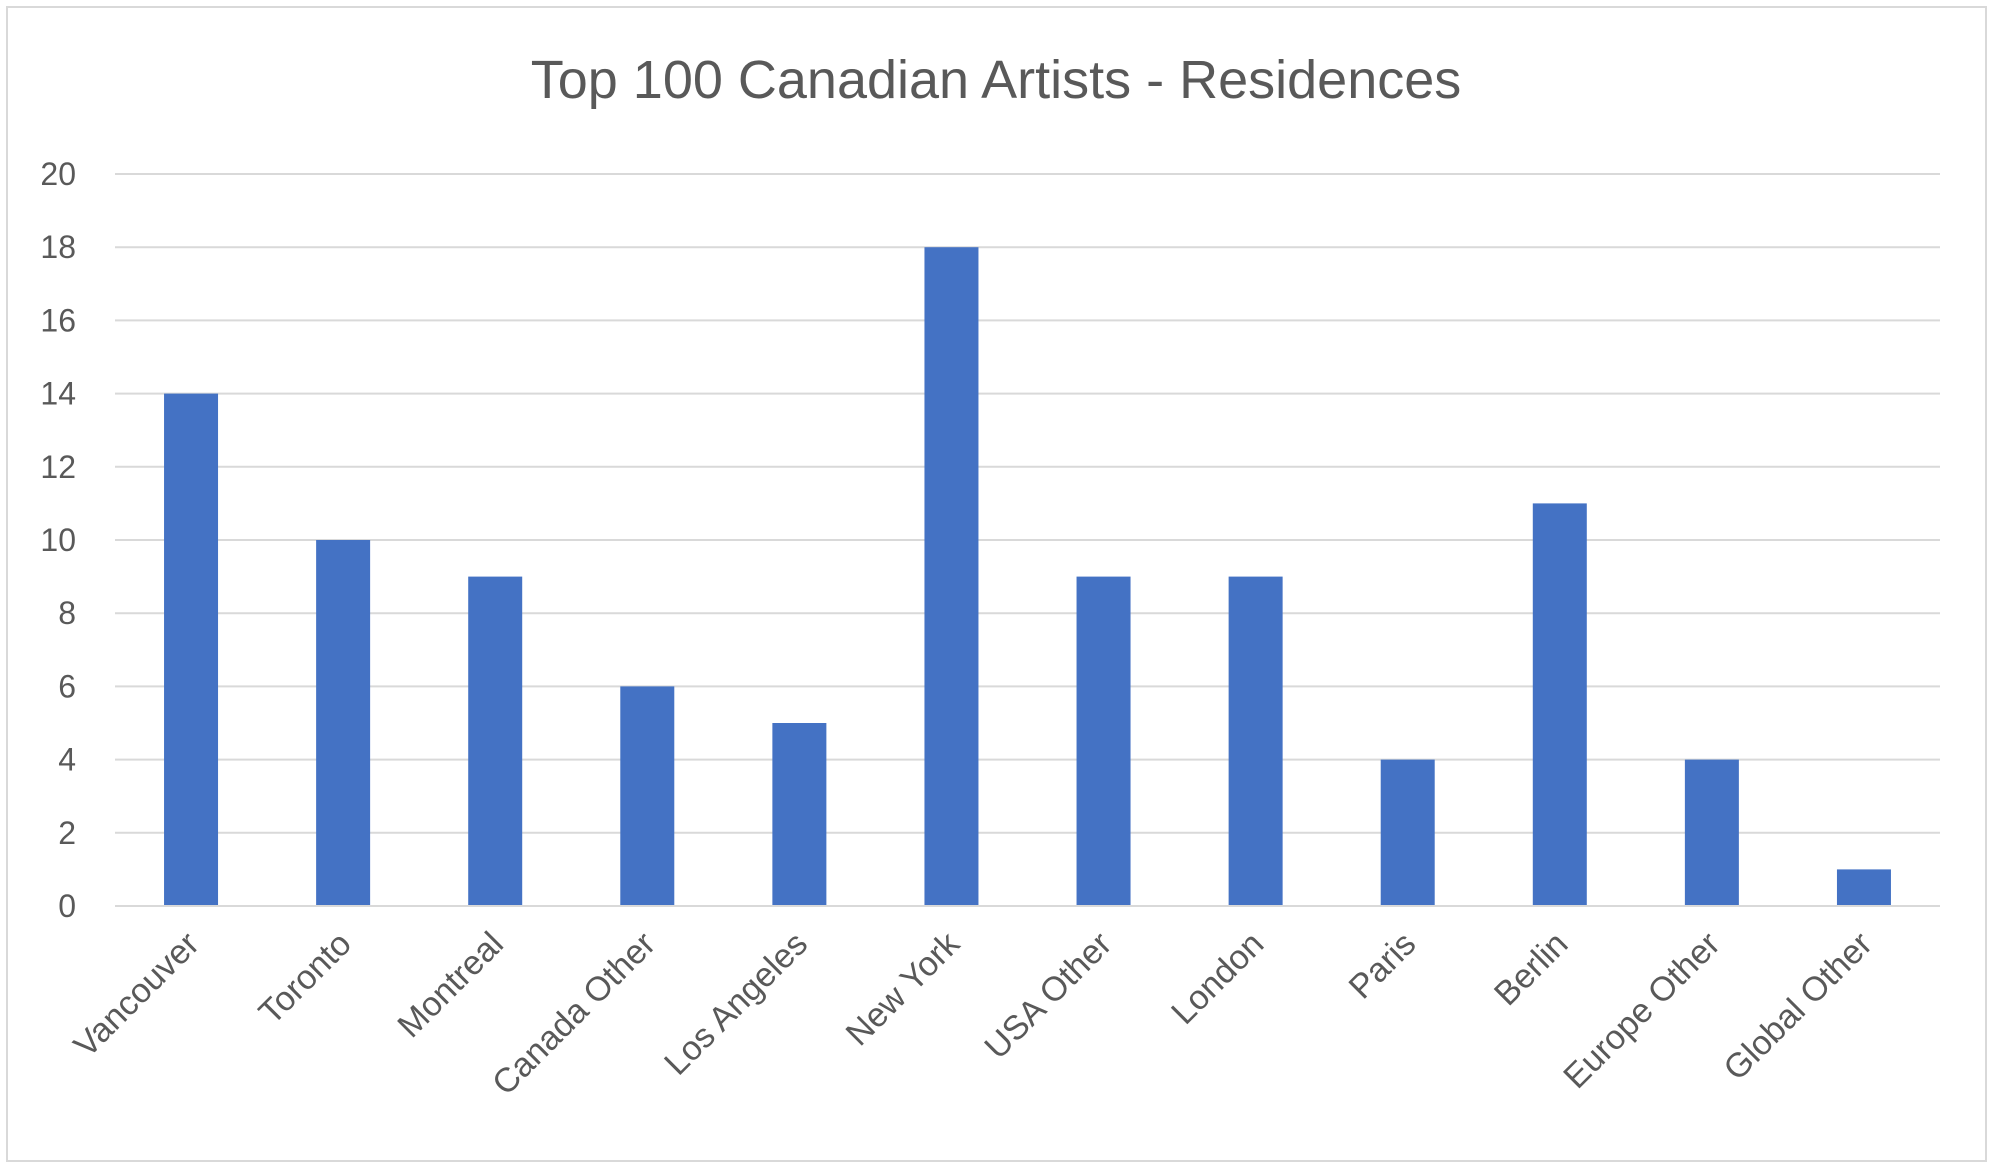 Image resolution: width=1993 pixels, height=1168 pixels. What do you see at coordinates (1863, 887) in the screenshot?
I see `bar-global-other` at bounding box center [1863, 887].